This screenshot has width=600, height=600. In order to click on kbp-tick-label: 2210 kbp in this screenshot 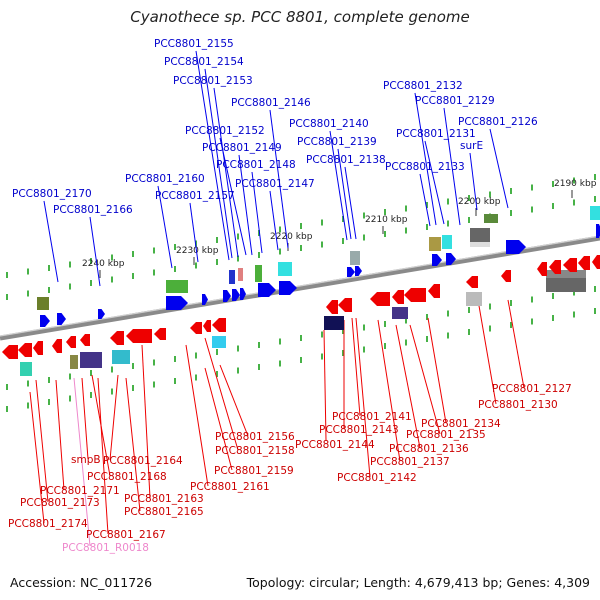, I will do `click(386, 220)`.